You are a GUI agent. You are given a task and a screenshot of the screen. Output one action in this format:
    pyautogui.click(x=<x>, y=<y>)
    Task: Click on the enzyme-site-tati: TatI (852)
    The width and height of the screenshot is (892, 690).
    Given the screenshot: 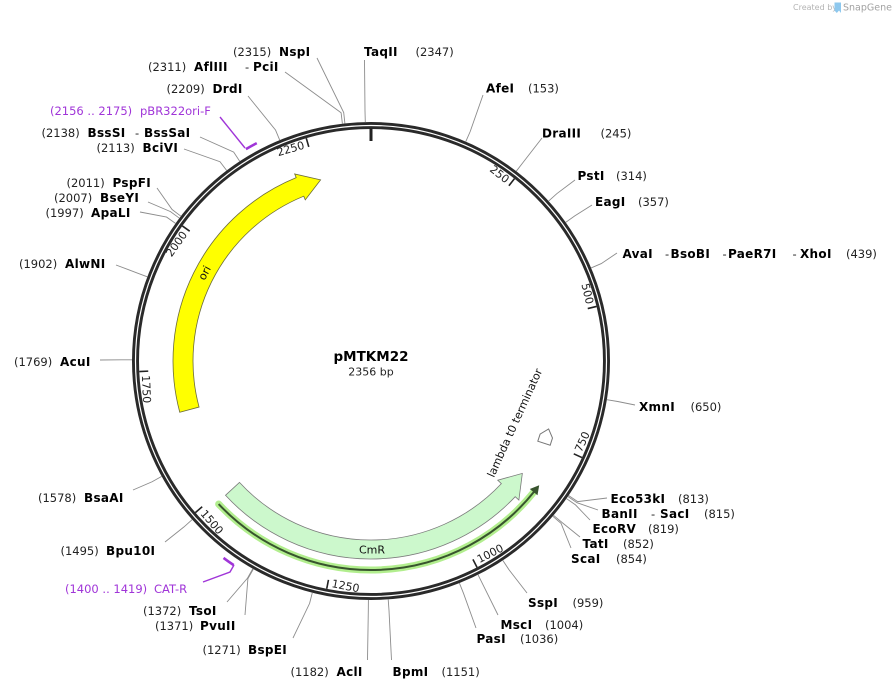 What is the action you would take?
    pyautogui.click(x=603, y=532)
    